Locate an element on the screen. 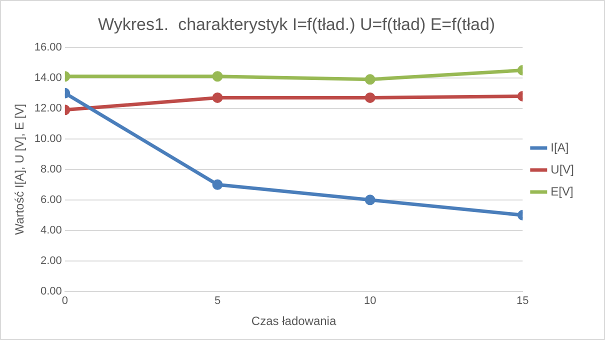 The width and height of the screenshot is (605, 340). x-tick-label: 10 is located at coordinates (370, 301).